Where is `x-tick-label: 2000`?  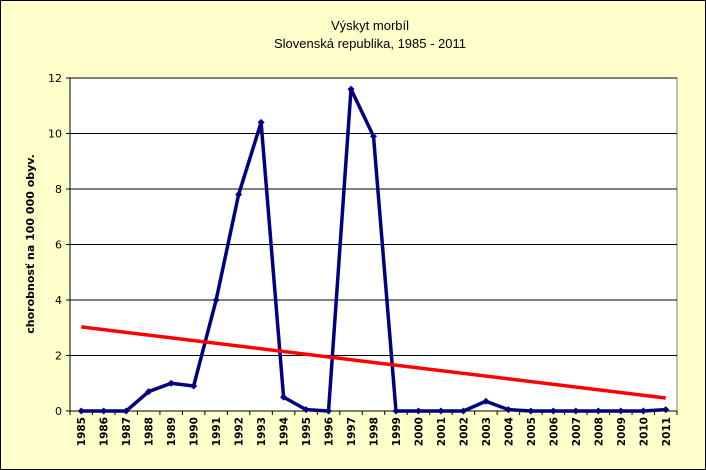 x-tick-label: 2000 is located at coordinates (419, 431).